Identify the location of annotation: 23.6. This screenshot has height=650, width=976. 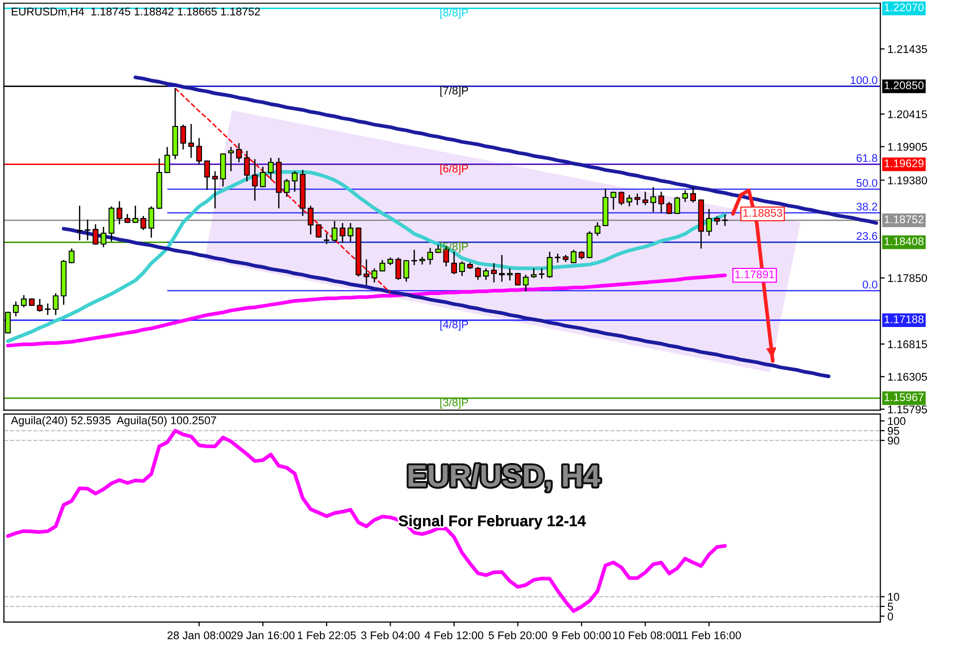
(867, 236).